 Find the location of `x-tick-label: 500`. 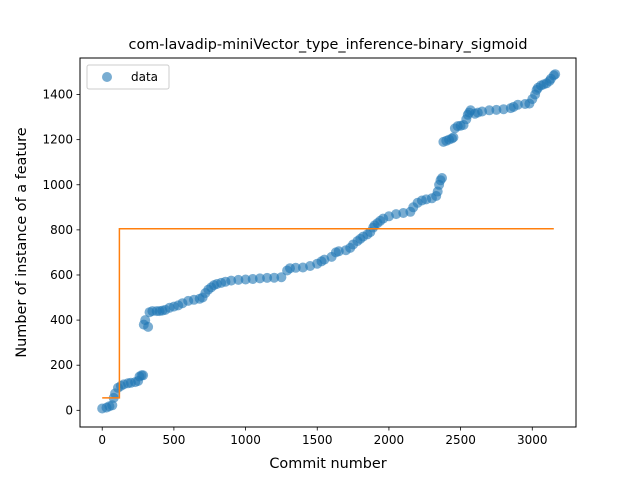

x-tick-label: 500 is located at coordinates (173, 440).